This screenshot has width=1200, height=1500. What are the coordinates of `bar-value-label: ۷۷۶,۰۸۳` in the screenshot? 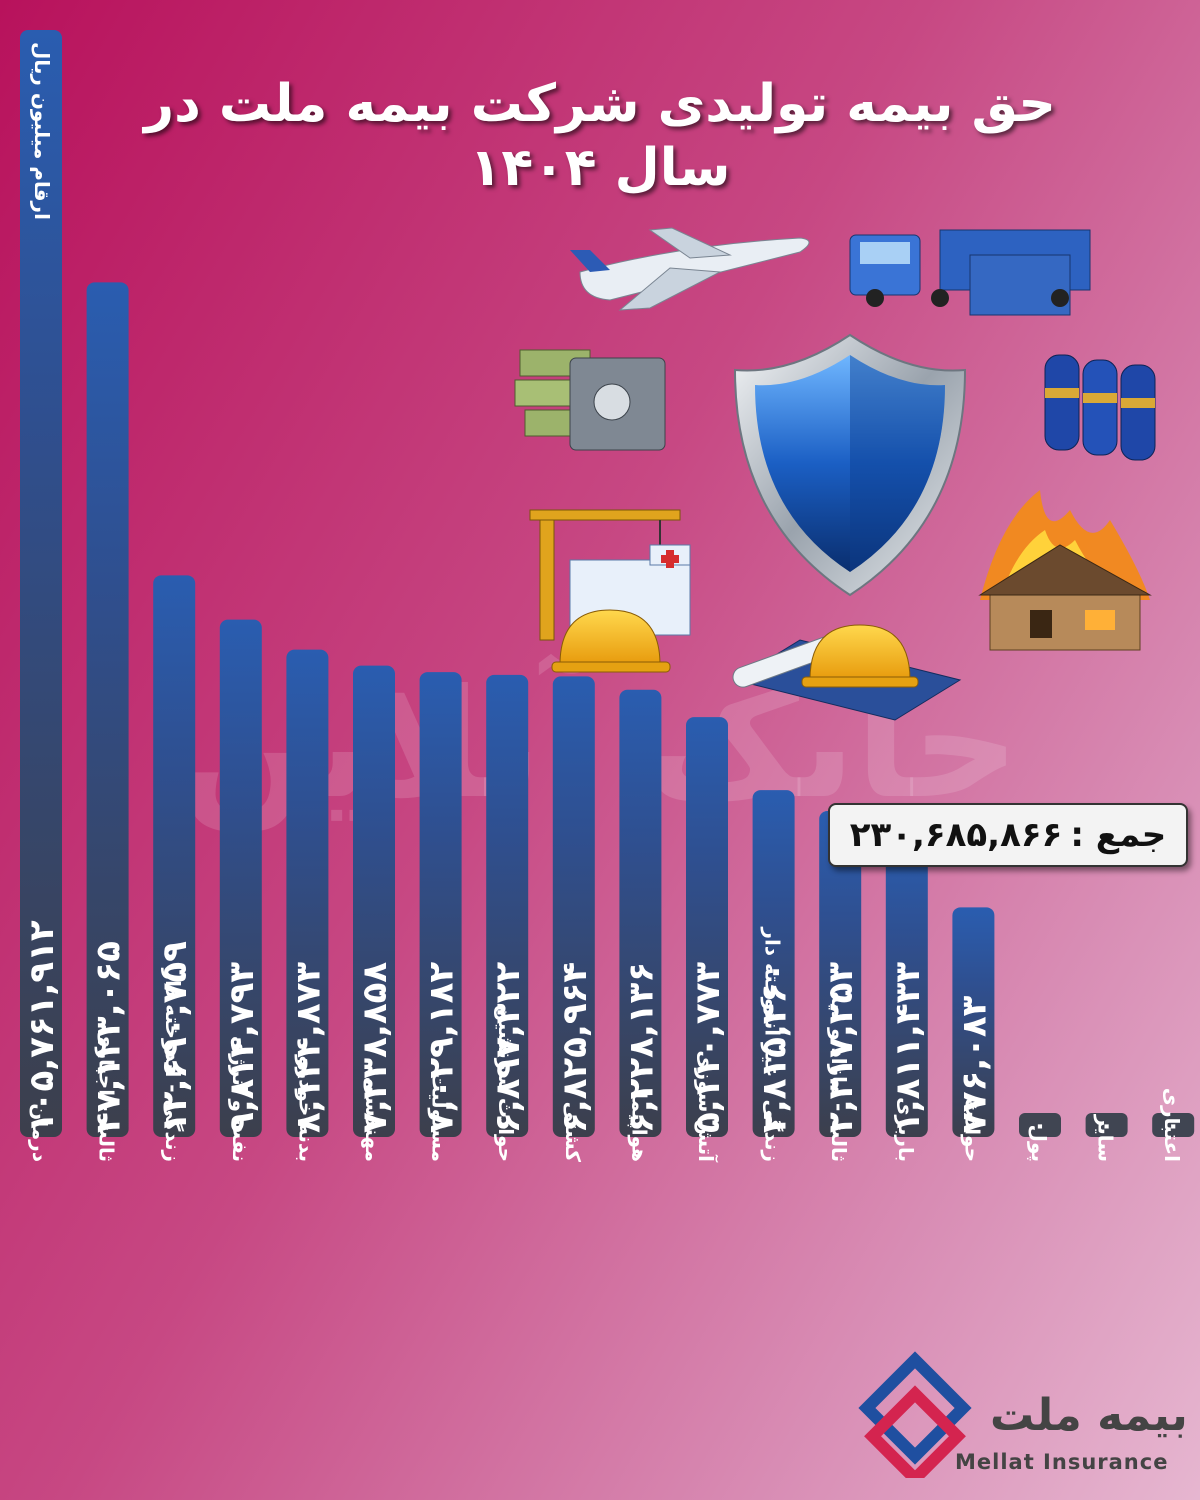 It's located at (974, 1064).